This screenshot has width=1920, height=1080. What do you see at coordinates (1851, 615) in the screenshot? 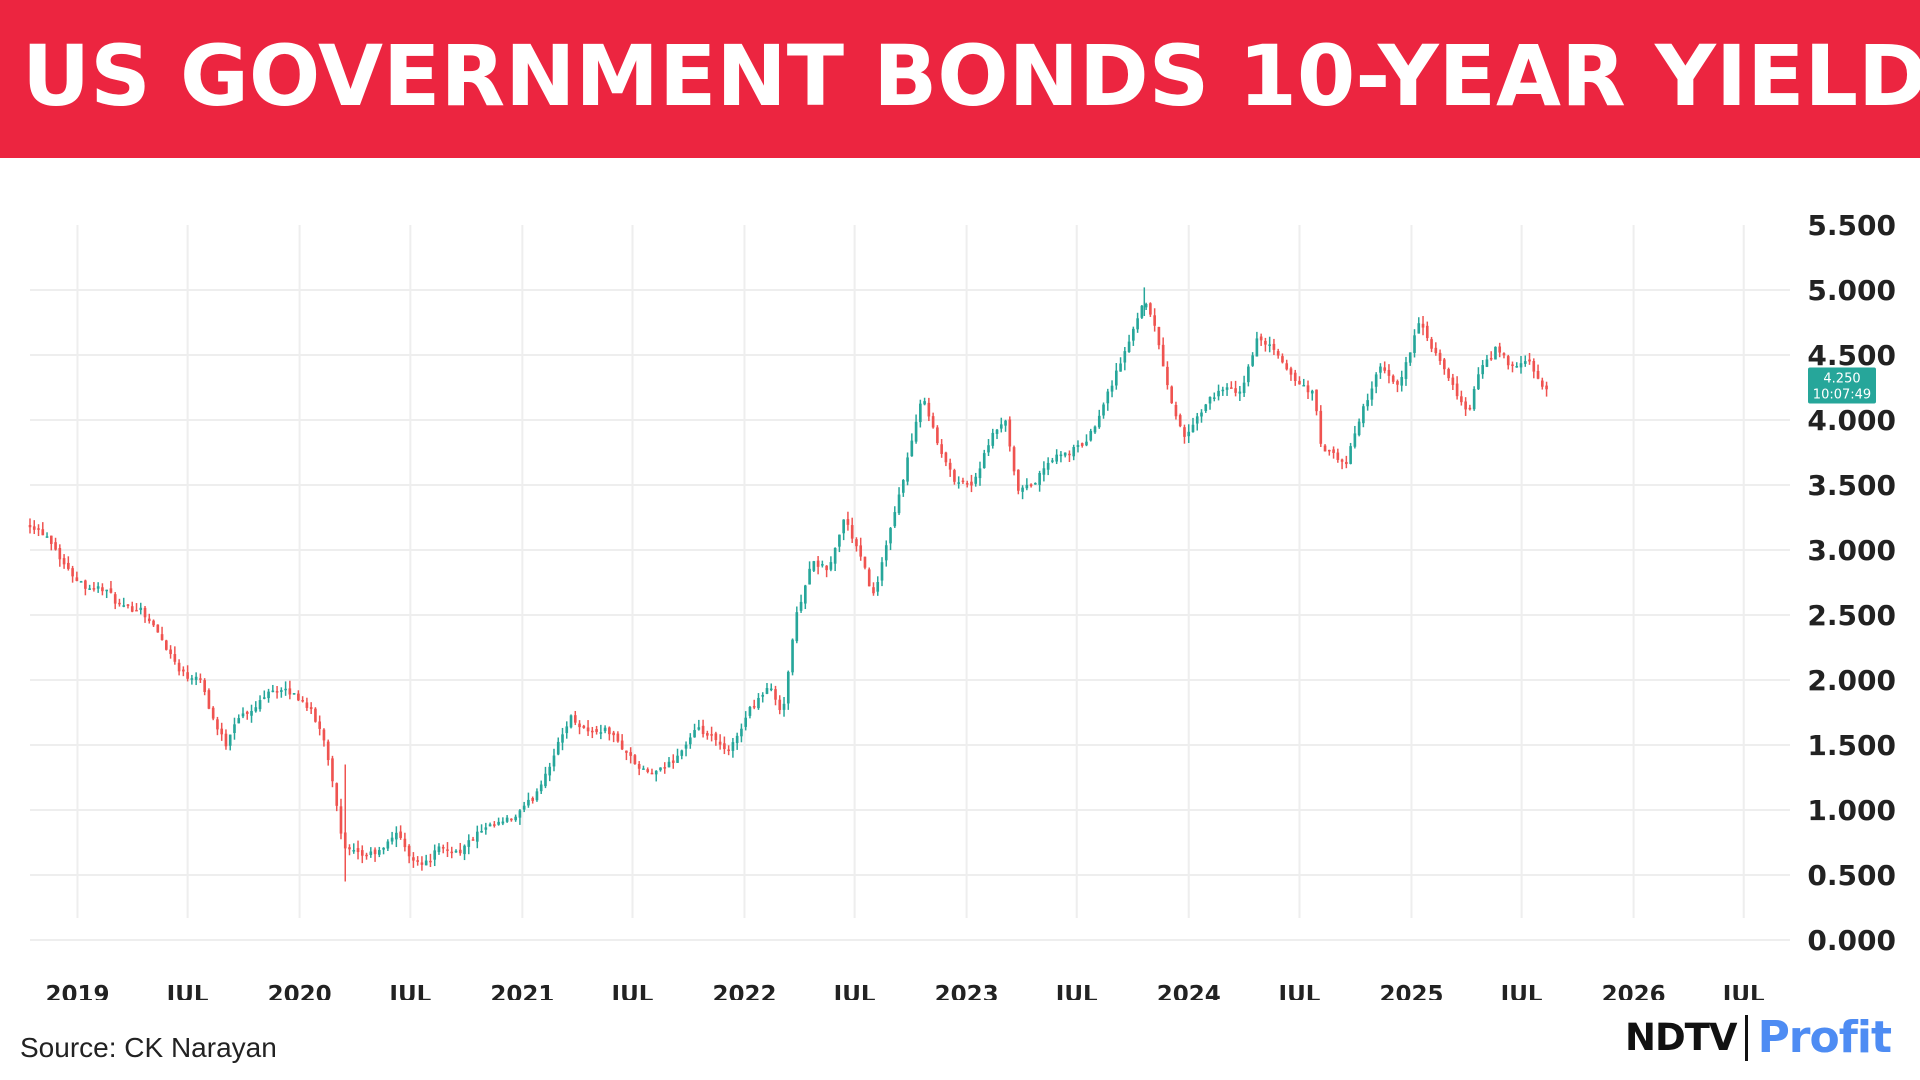
I see `y-tick-label: 2.500` at bounding box center [1851, 615].